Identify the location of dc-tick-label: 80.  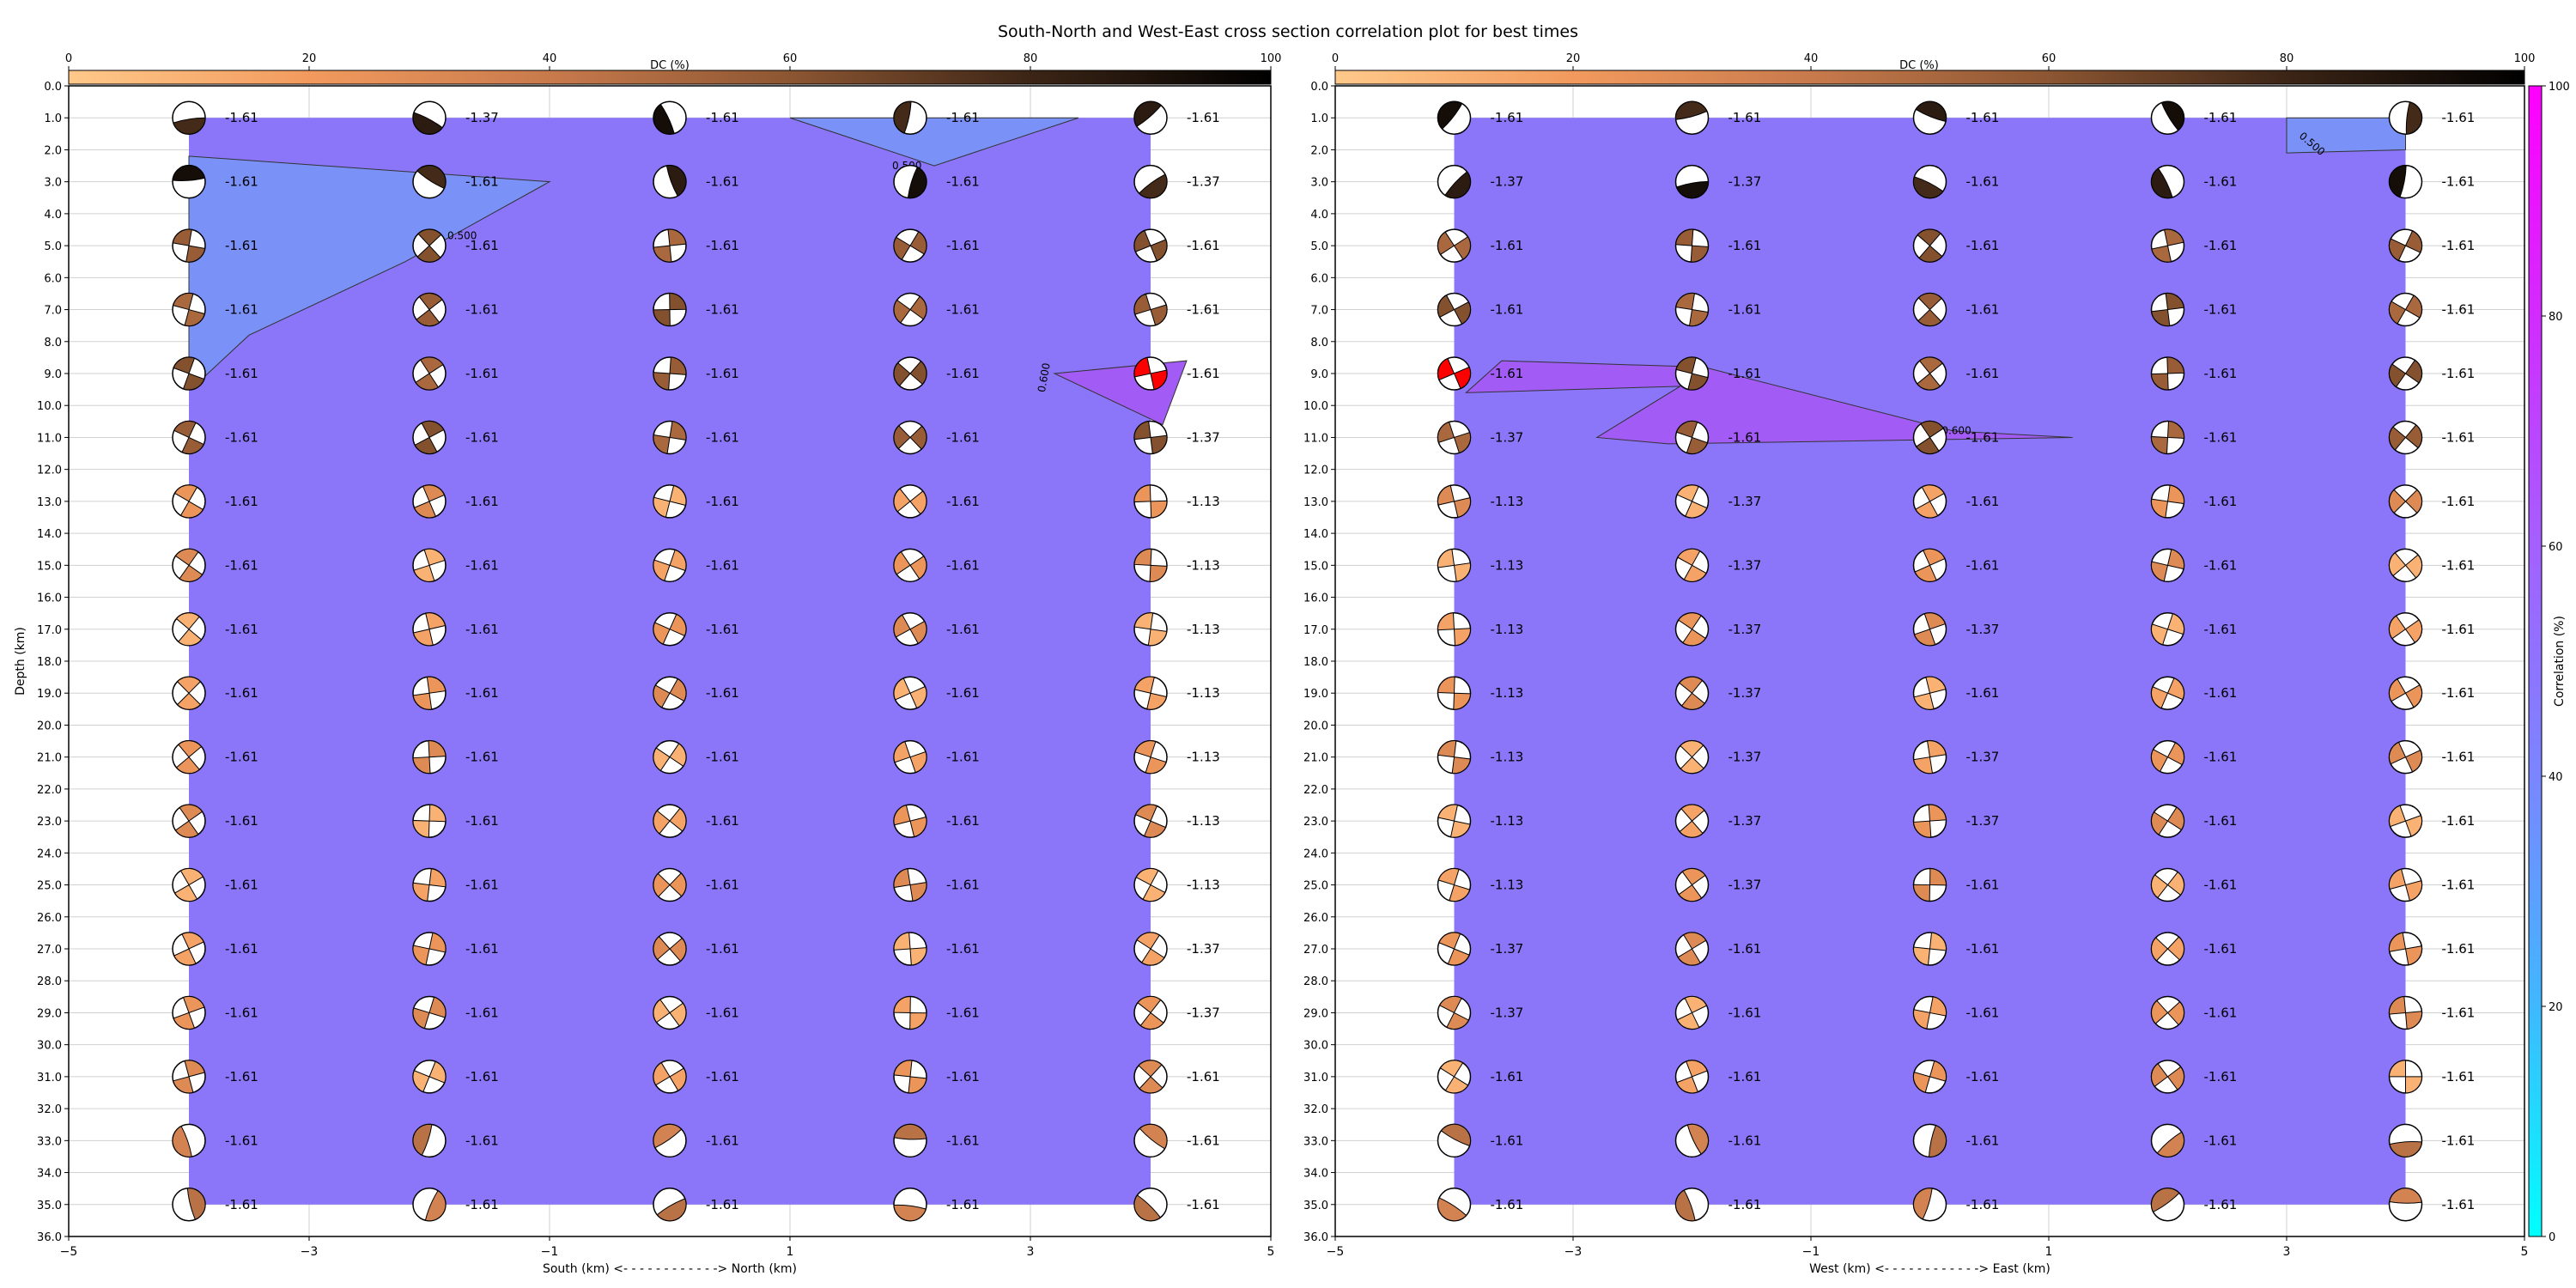
(2287, 59).